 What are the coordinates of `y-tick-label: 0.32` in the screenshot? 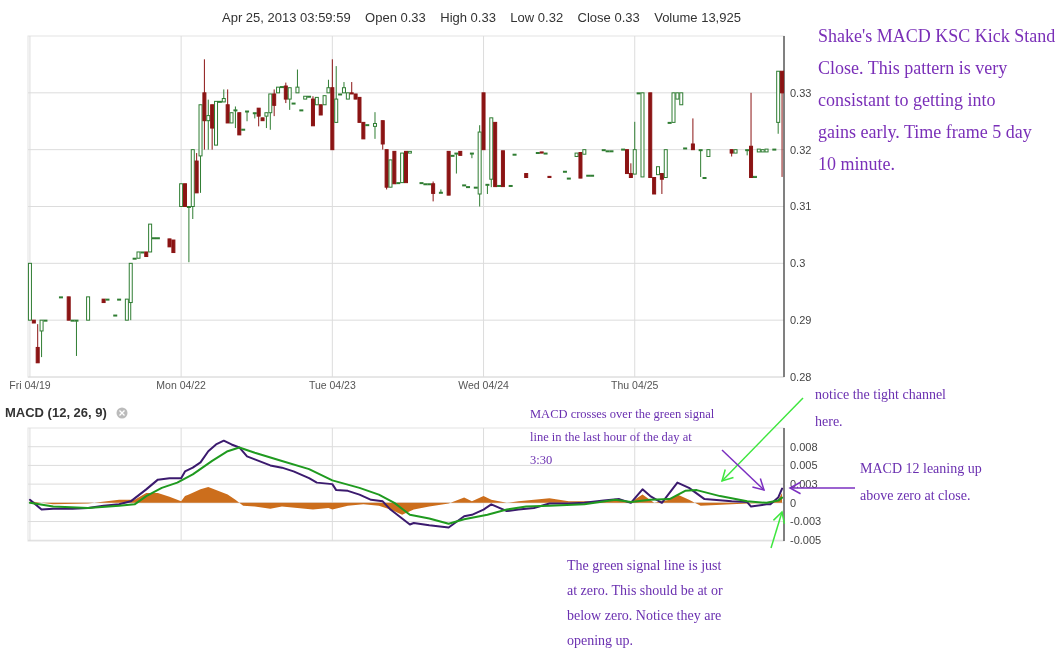 It's located at (801, 149).